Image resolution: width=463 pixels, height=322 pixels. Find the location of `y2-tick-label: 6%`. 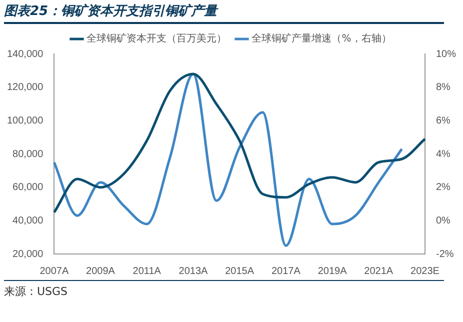

y2-tick-label: 6% is located at coordinates (443, 120).